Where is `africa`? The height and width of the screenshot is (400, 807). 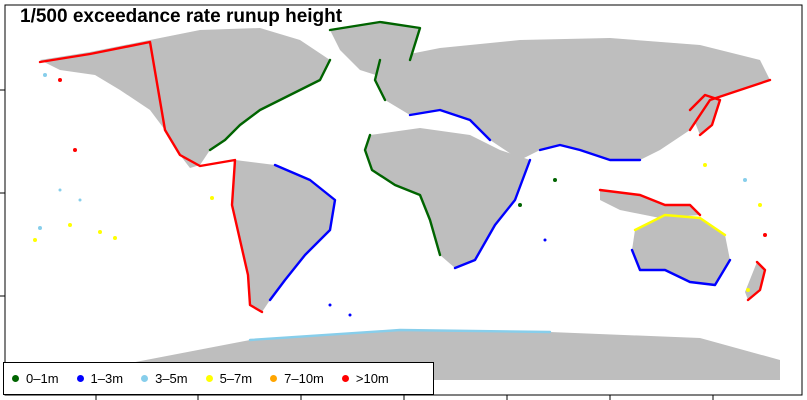 africa is located at coordinates (447, 198).